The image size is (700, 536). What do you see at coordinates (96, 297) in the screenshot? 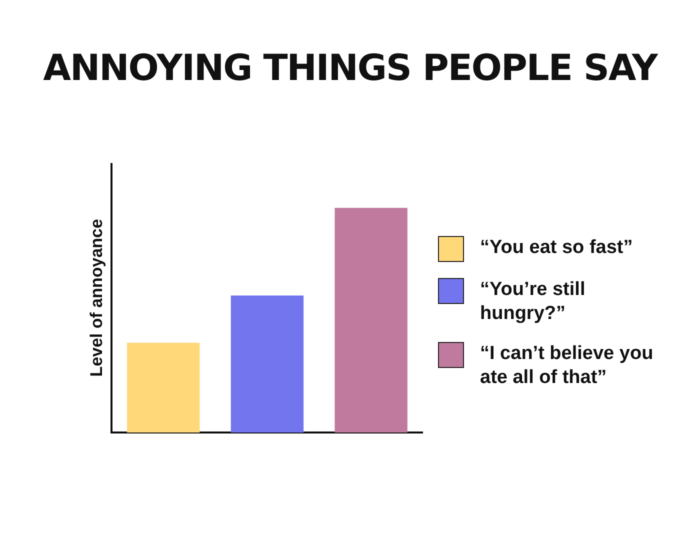
I see `y-axis-title: Level of annoyance` at bounding box center [96, 297].